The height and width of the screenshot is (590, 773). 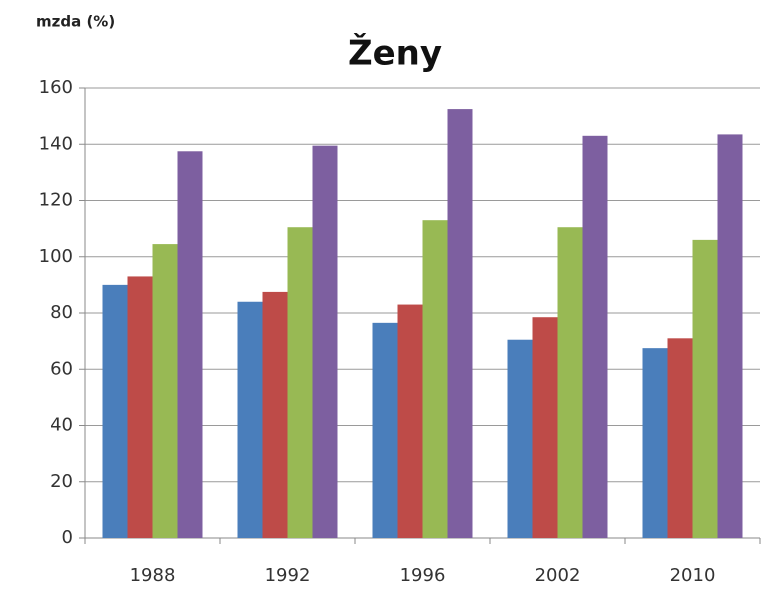 I want to click on x-tick-label: 2002, so click(x=558, y=575).